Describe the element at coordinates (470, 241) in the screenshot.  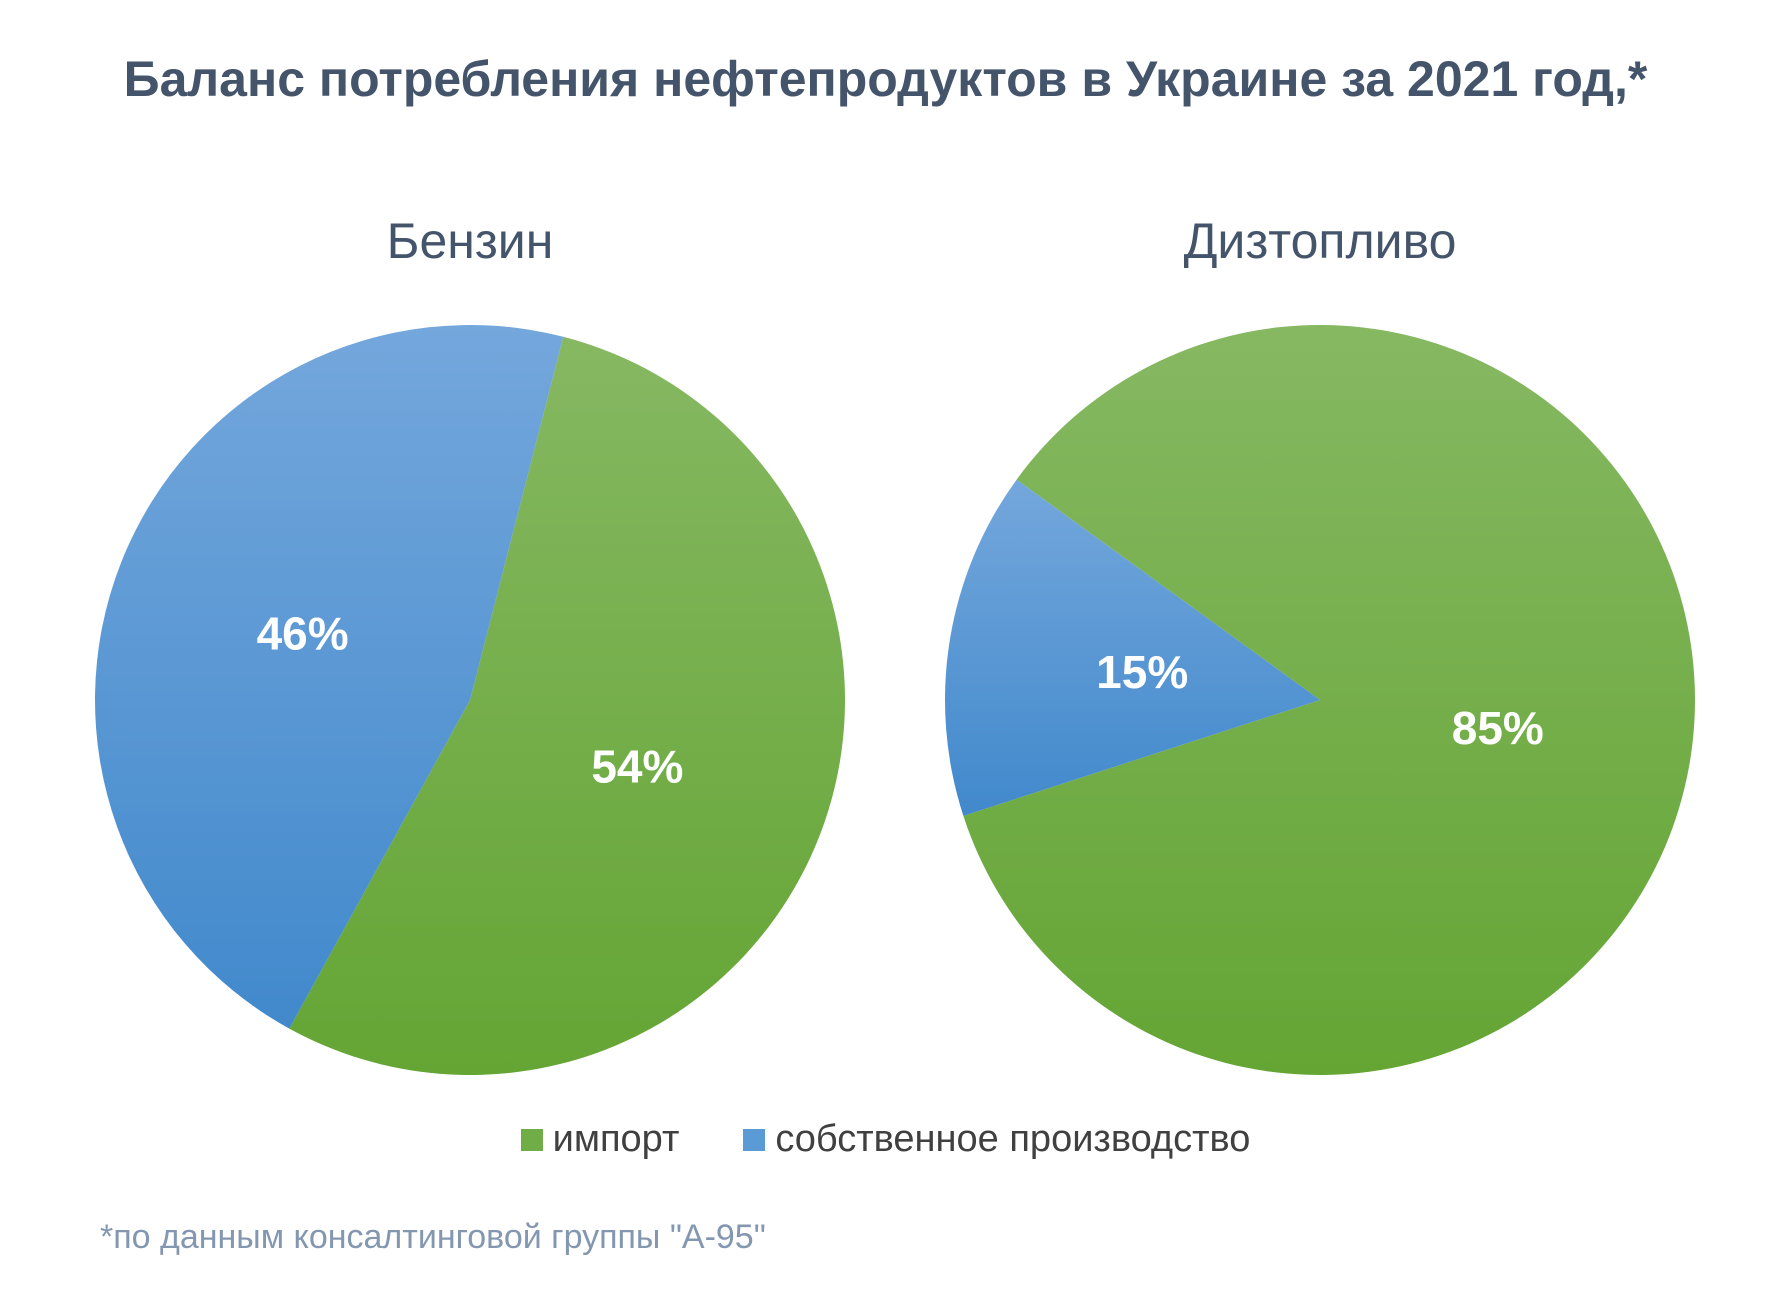
I see `pie-title-gasoline: Бензин` at that location.